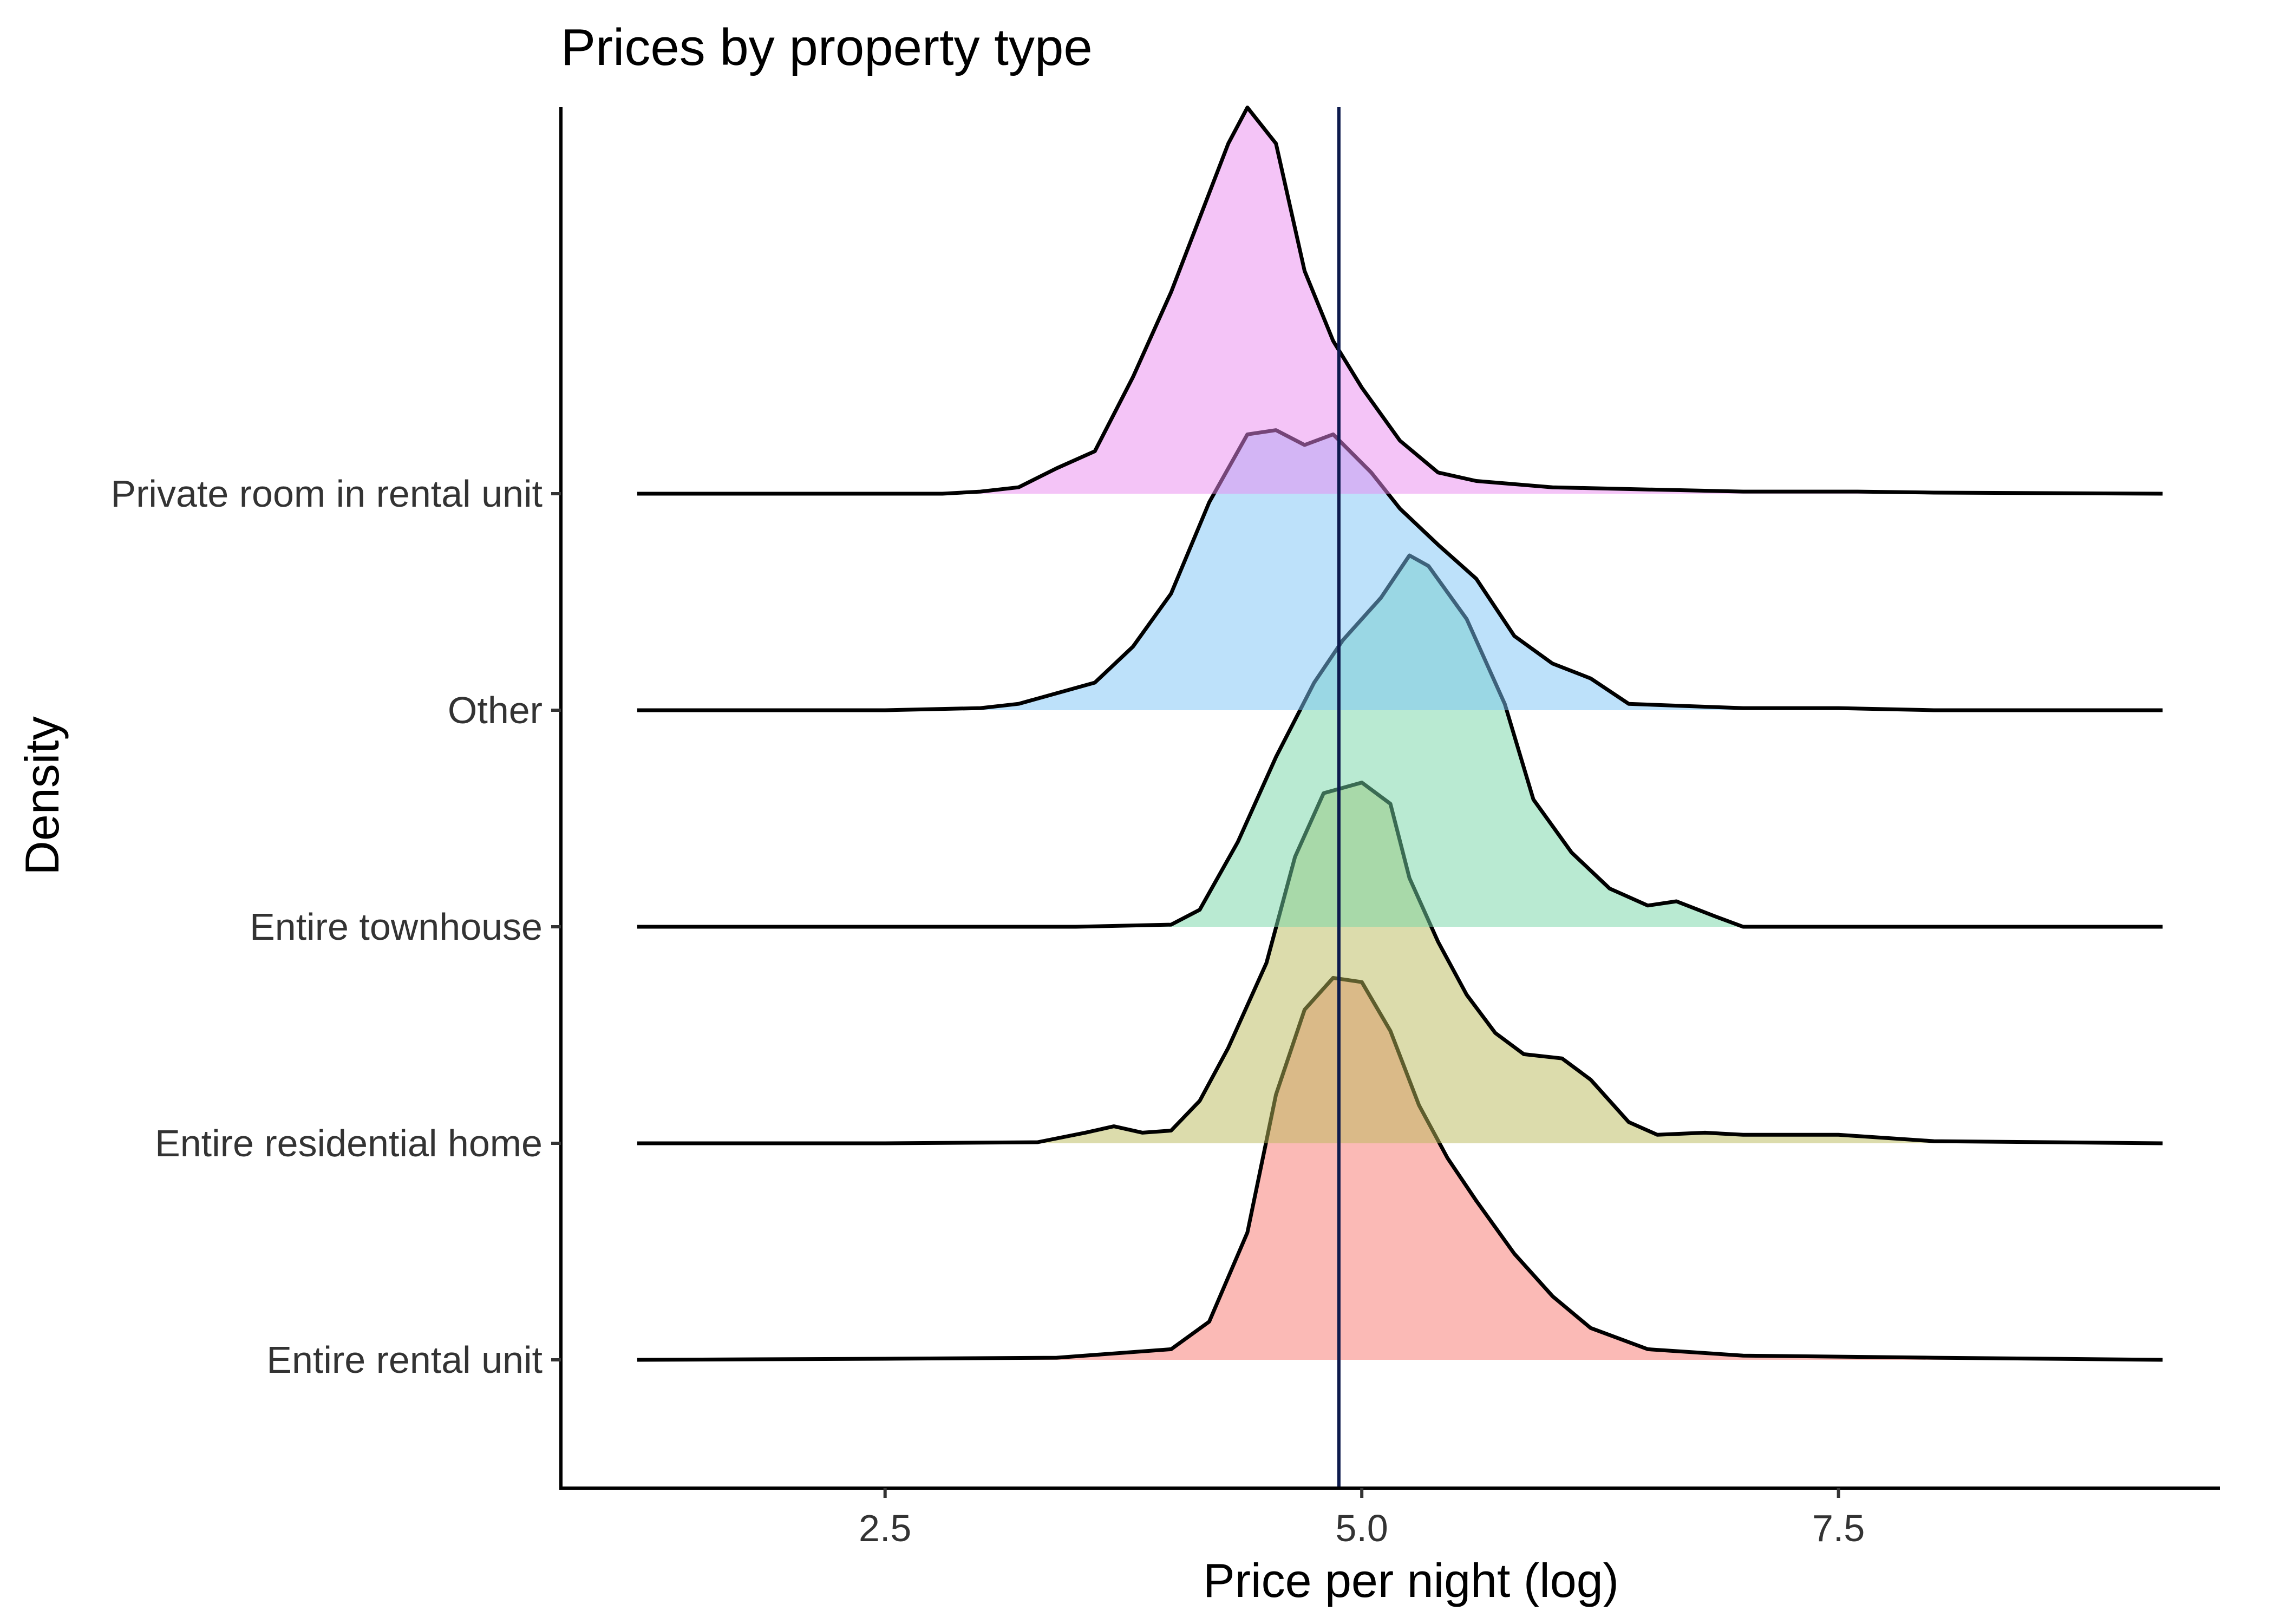 The image size is (2274, 1624). I want to click on y-tick-label: Entire townhouse, so click(397, 927).